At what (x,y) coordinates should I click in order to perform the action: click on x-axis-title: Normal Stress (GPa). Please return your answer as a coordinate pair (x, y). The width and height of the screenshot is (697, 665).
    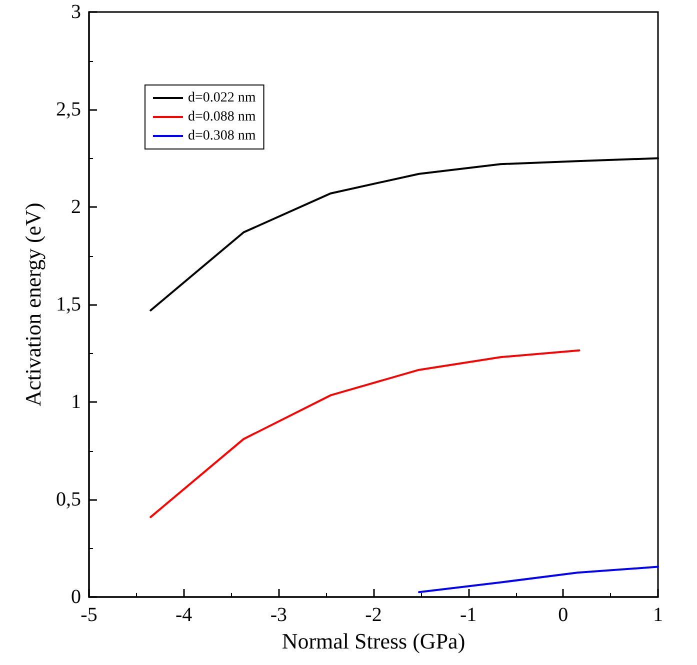
    Looking at the image, I should click on (374, 641).